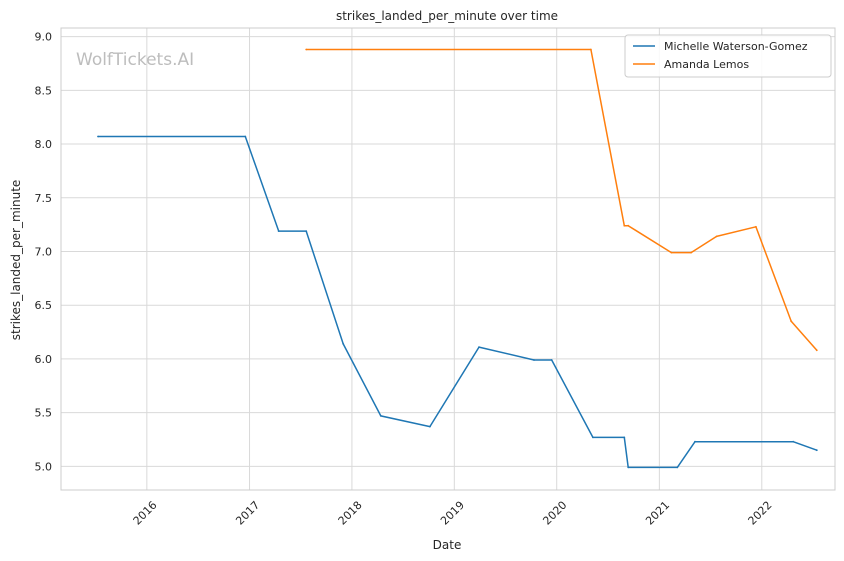 Image resolution: width=844 pixels, height=561 pixels. What do you see at coordinates (44, 198) in the screenshot?
I see `y-tick-label: 7.5` at bounding box center [44, 198].